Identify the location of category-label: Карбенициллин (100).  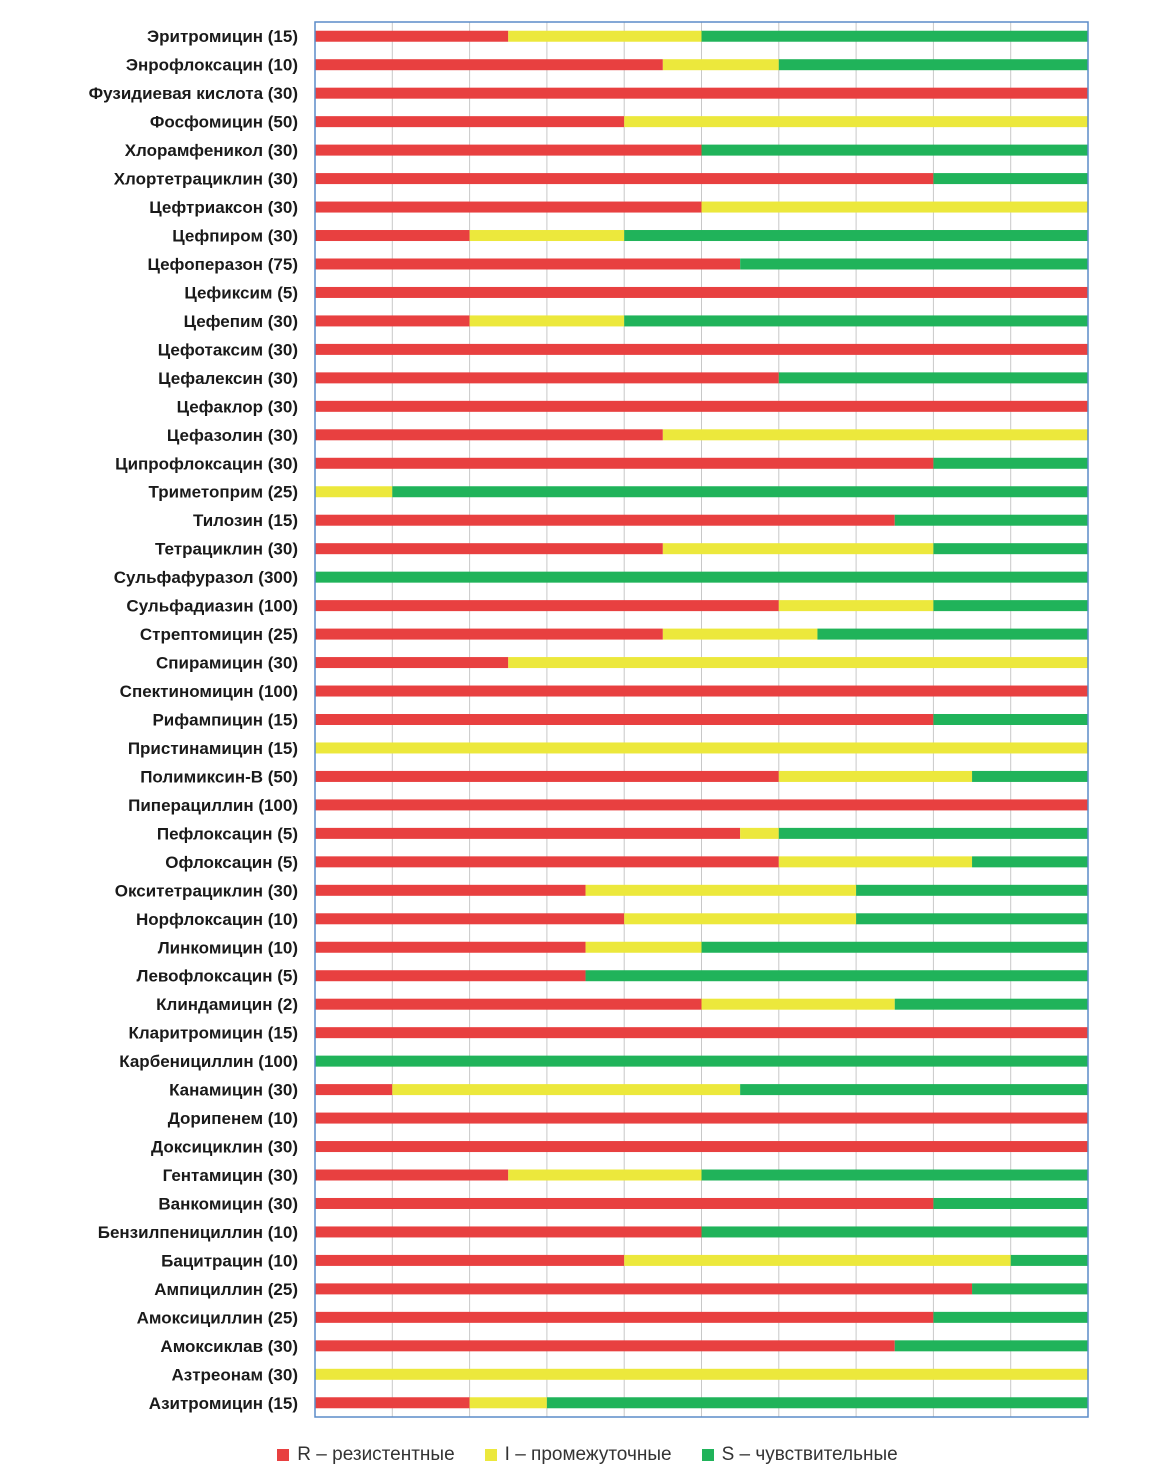
(208, 1061).